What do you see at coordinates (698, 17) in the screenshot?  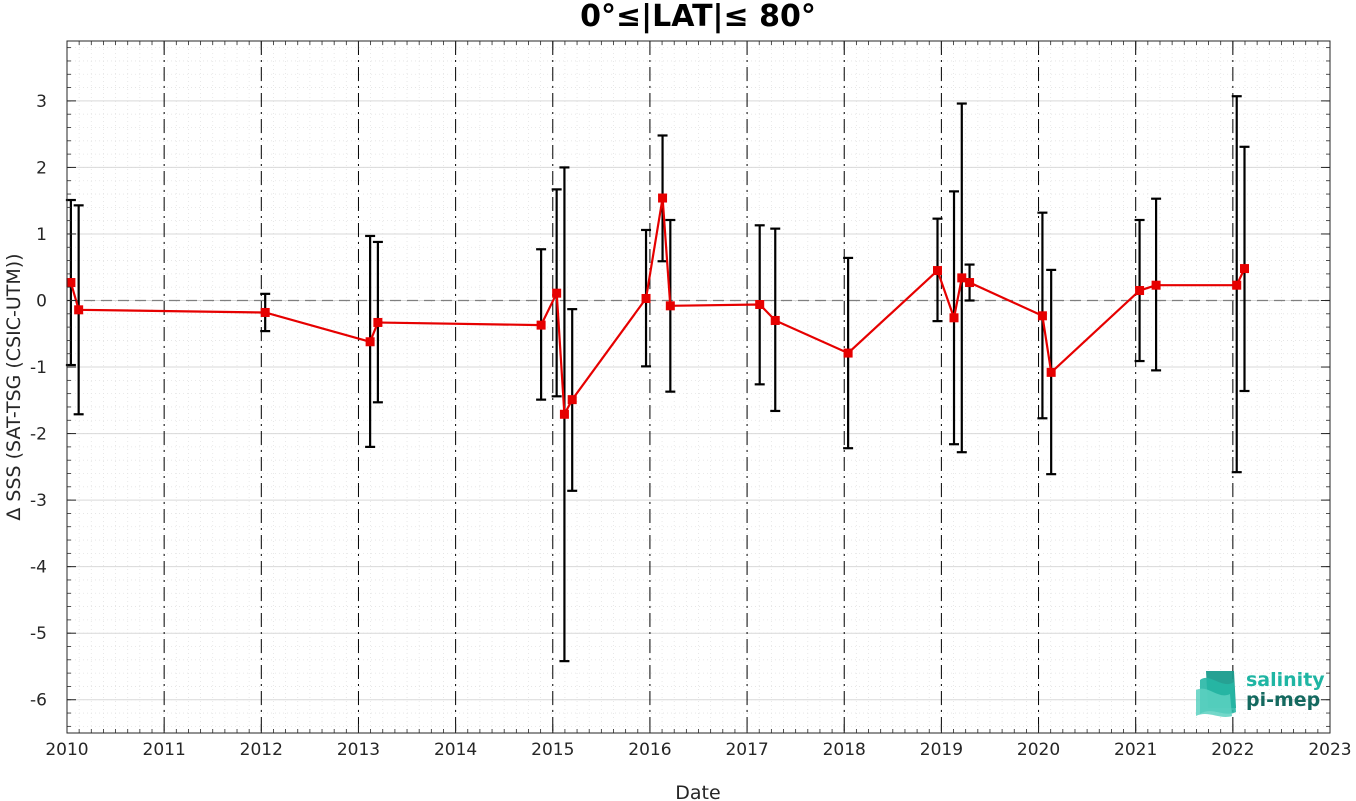 I see `chart-title: 0°≤|LAT|≤ 80°` at bounding box center [698, 17].